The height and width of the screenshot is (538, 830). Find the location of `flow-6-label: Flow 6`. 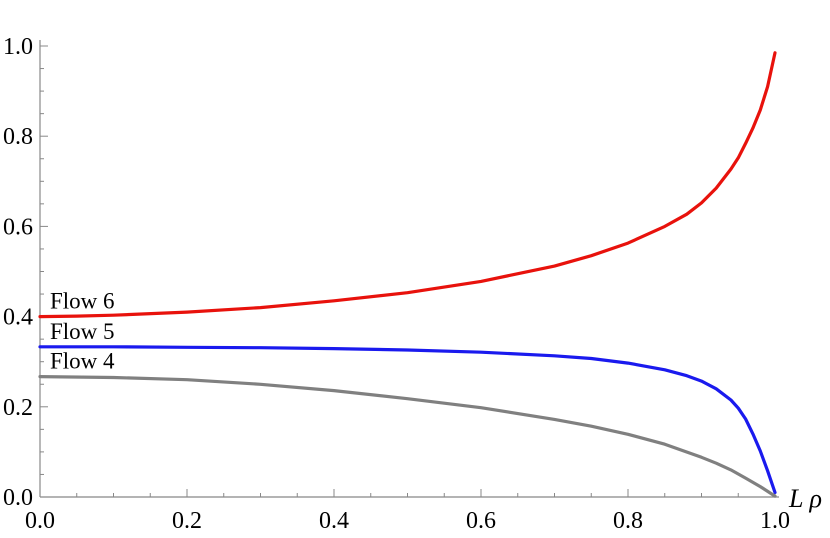

flow-6-label: Flow 6 is located at coordinates (82, 301).